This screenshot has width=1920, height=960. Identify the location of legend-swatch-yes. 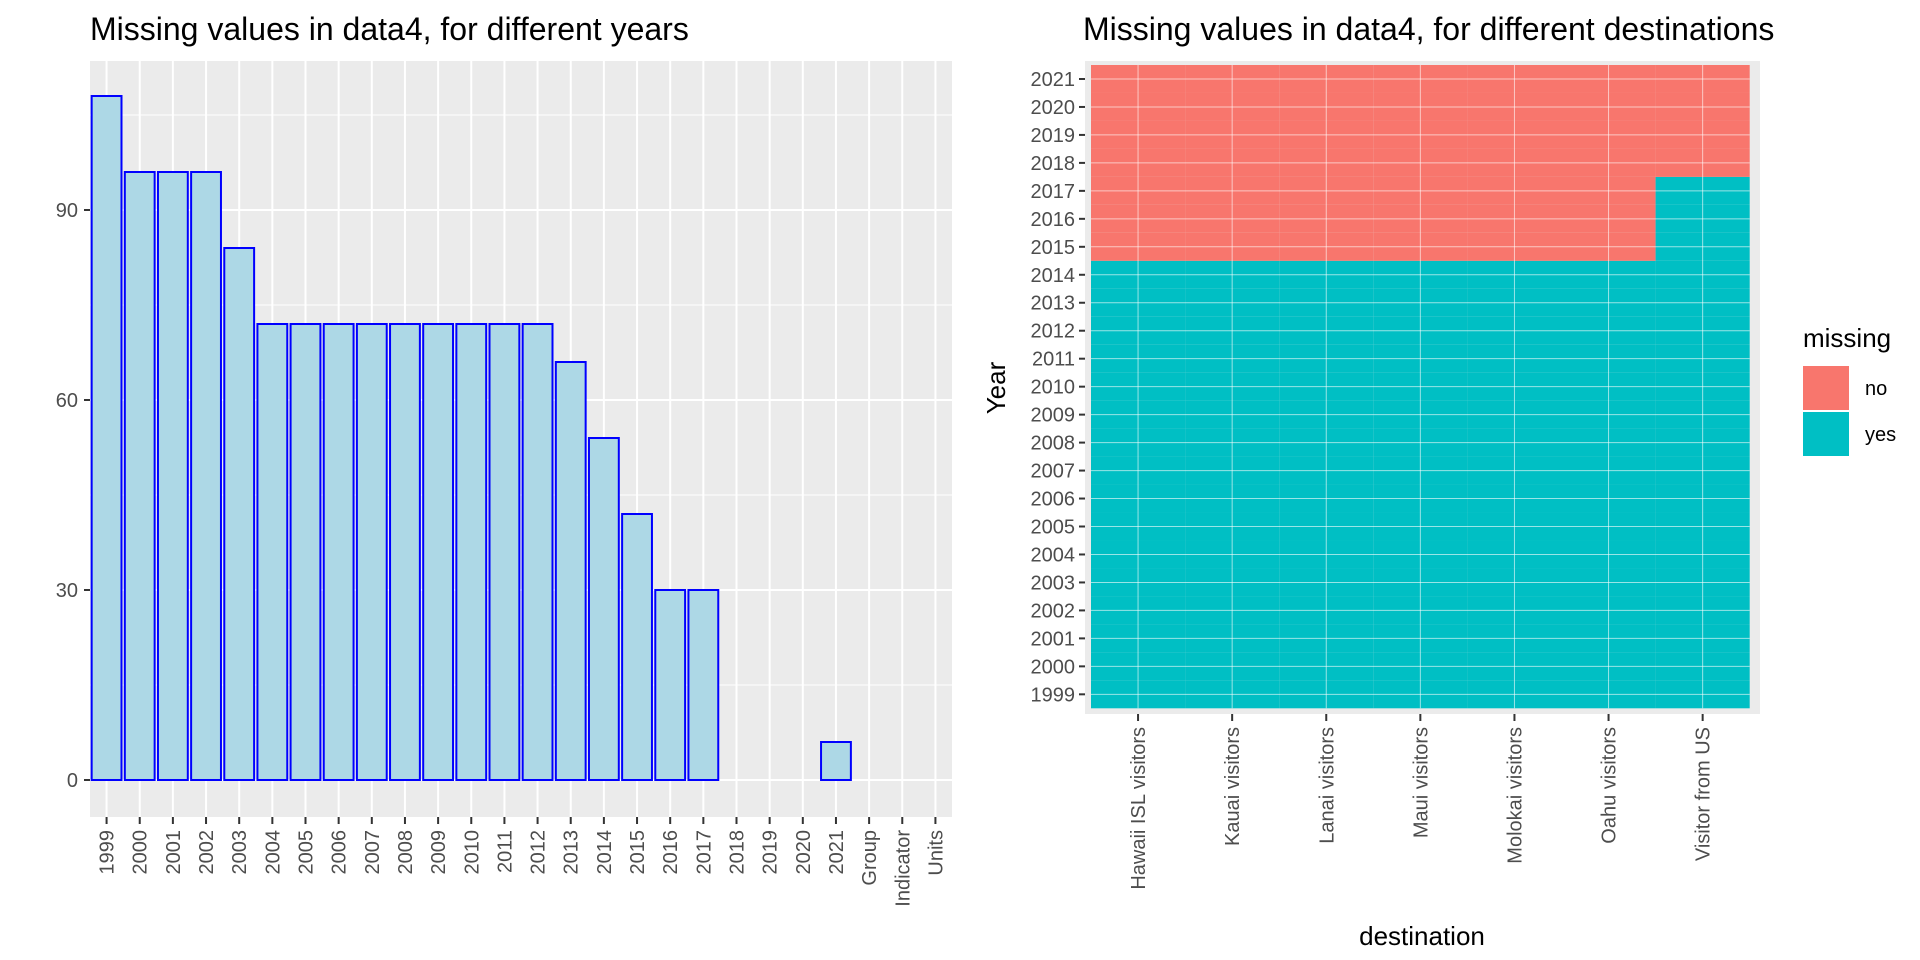
(1826, 434).